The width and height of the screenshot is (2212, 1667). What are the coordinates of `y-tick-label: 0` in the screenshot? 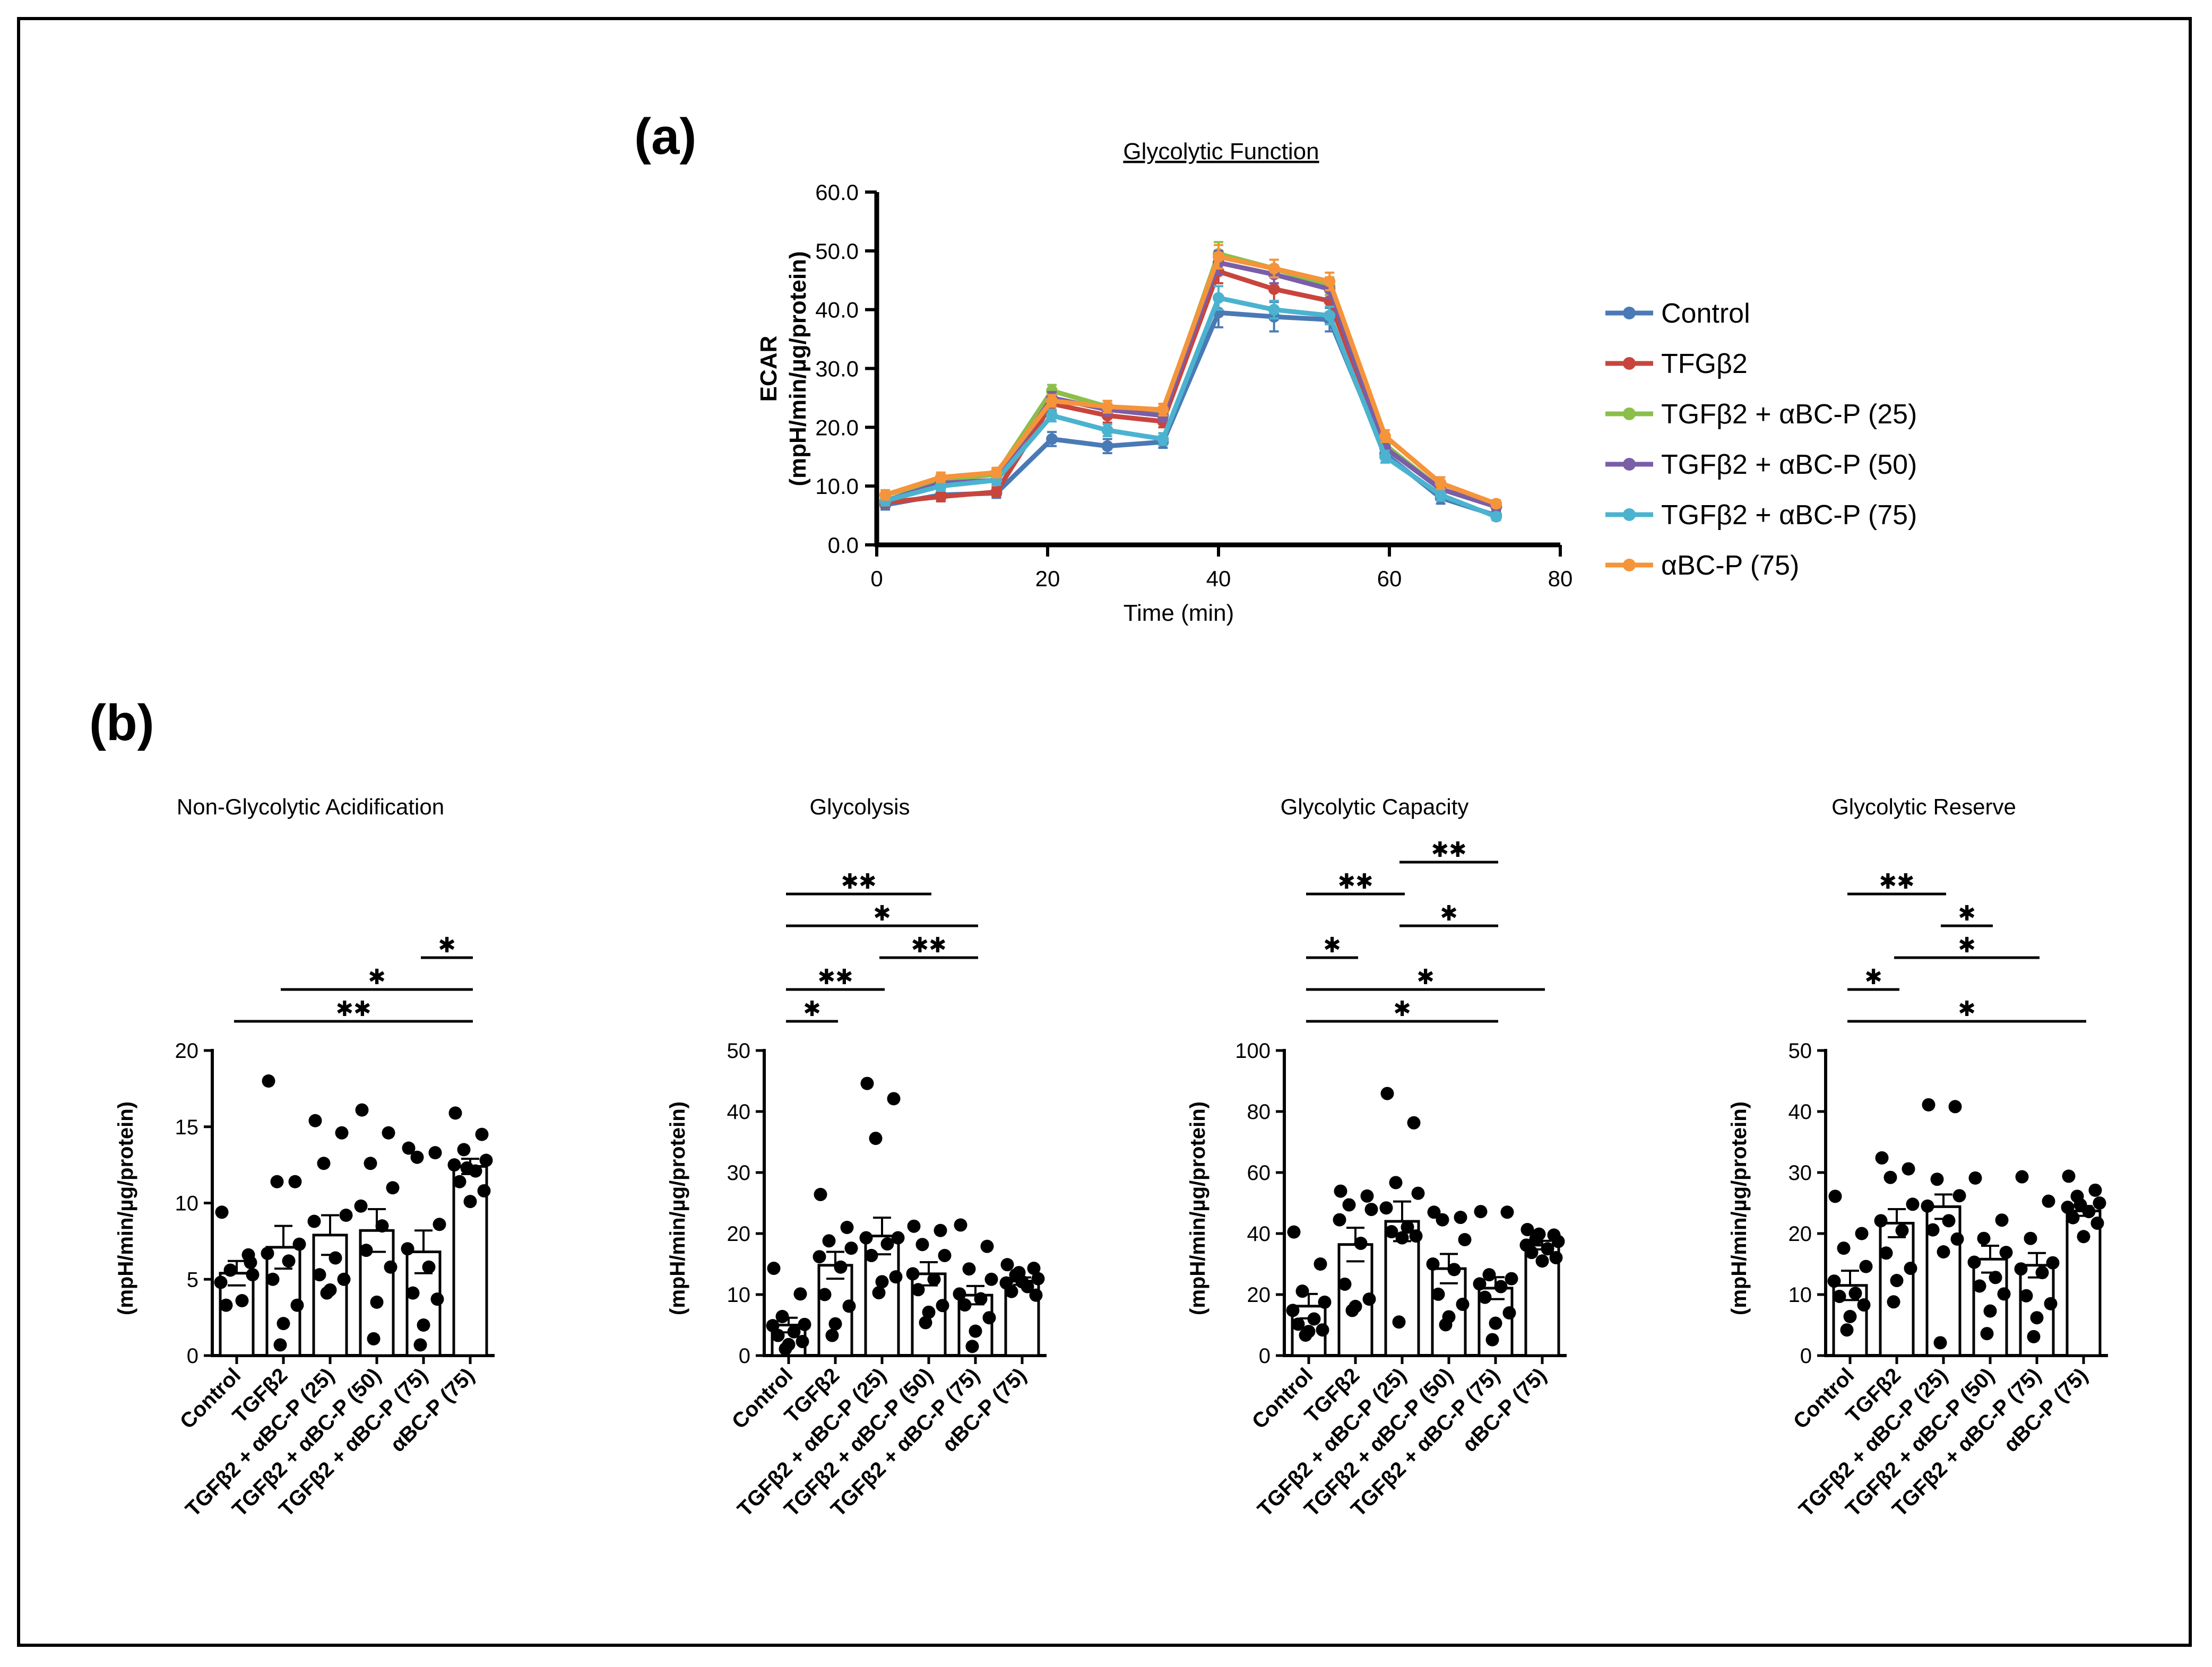 It's located at (744, 1356).